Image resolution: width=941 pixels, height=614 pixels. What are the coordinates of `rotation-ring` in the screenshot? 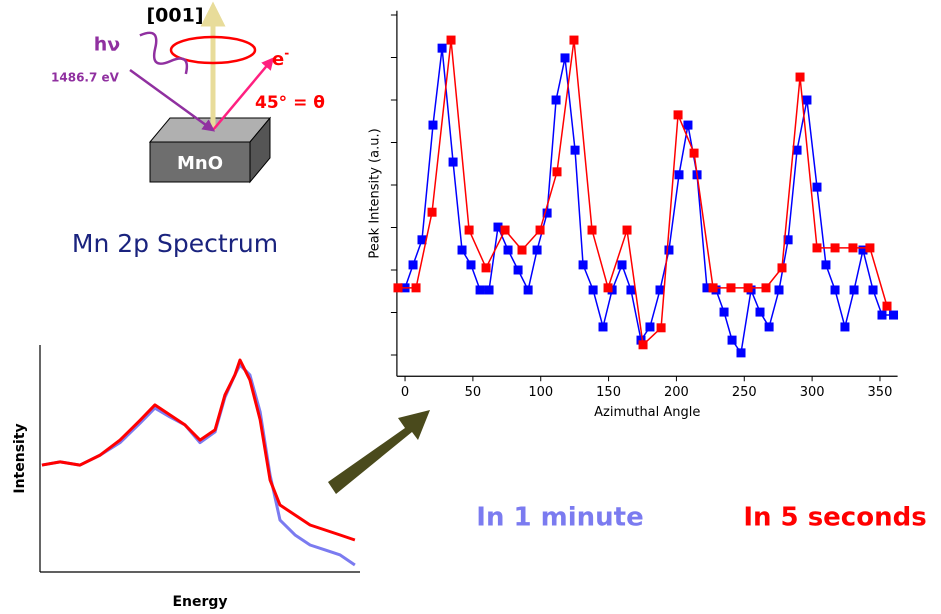 It's located at (213, 50).